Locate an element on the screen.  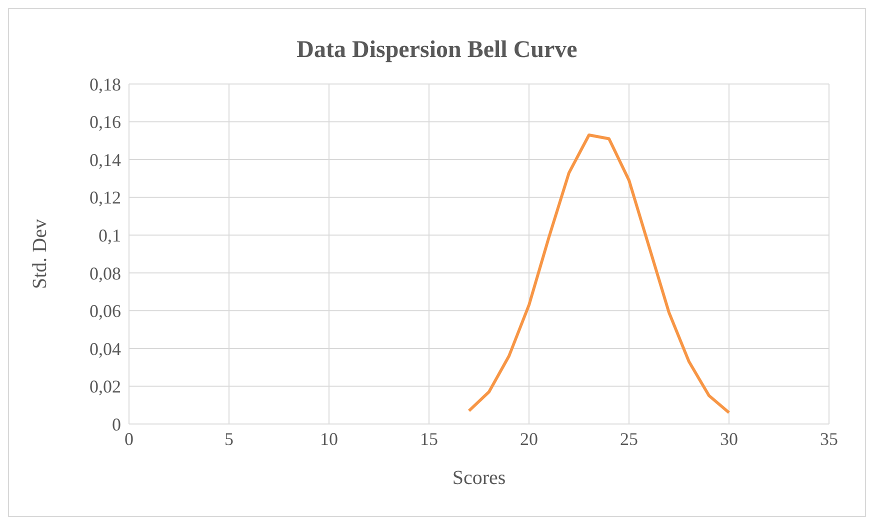
x-tick-label: 30 is located at coordinates (729, 438).